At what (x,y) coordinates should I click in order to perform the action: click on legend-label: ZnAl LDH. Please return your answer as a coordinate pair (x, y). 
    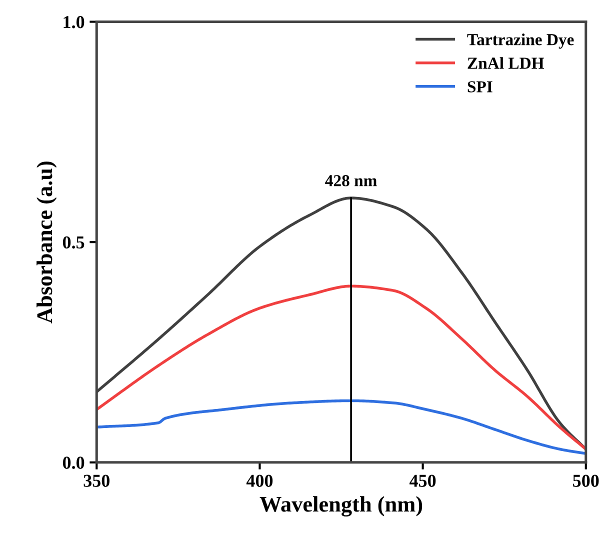
    Looking at the image, I should click on (506, 63).